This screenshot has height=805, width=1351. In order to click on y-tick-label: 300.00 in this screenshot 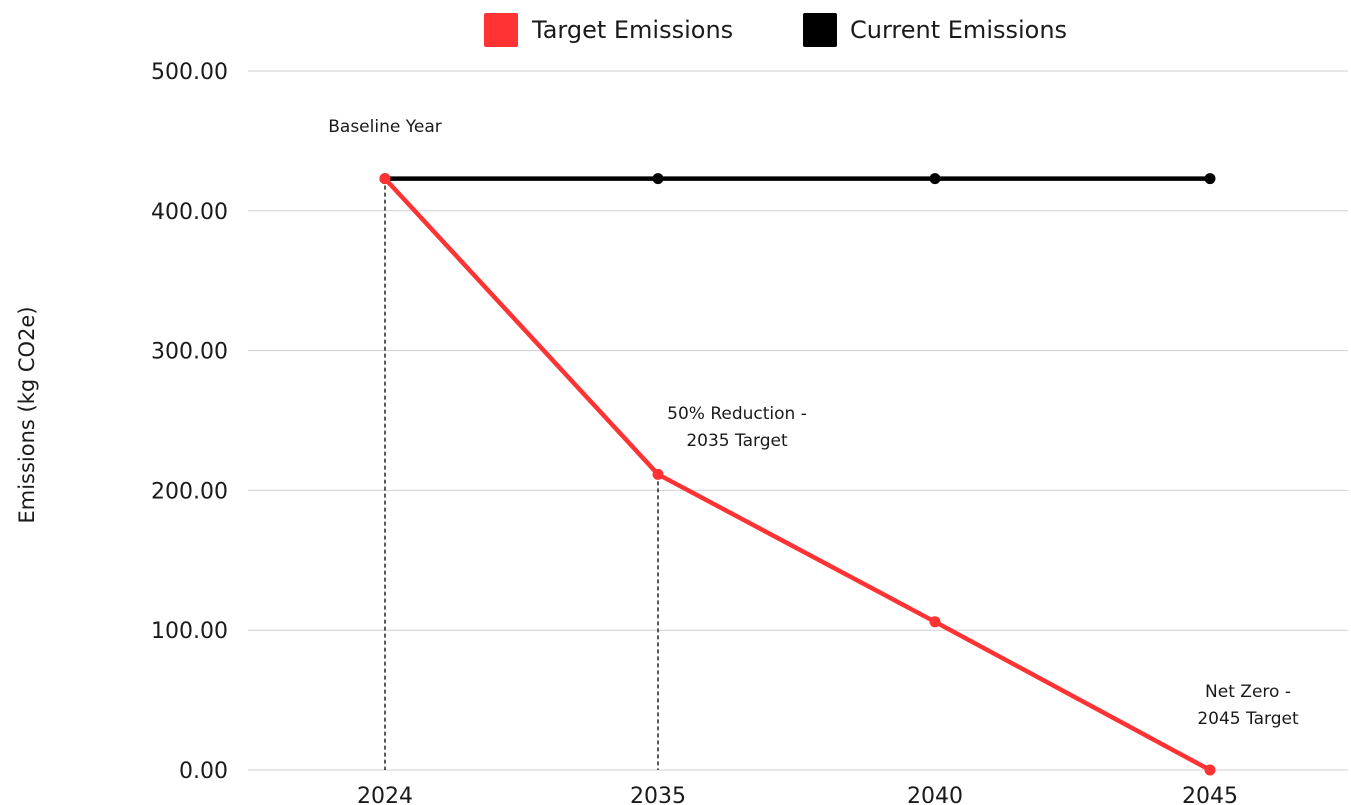, I will do `click(189, 352)`.